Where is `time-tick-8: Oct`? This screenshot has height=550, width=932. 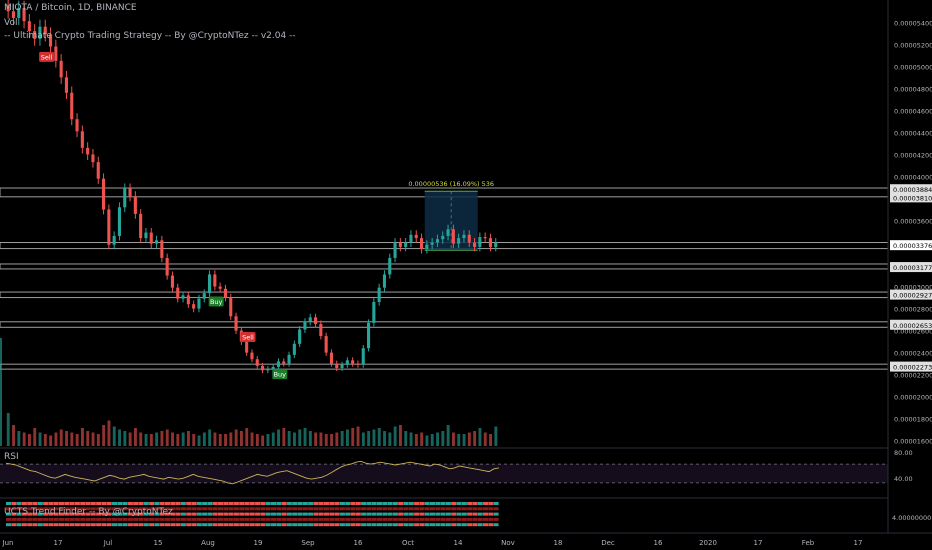
time-tick-8: Oct is located at coordinates (408, 543).